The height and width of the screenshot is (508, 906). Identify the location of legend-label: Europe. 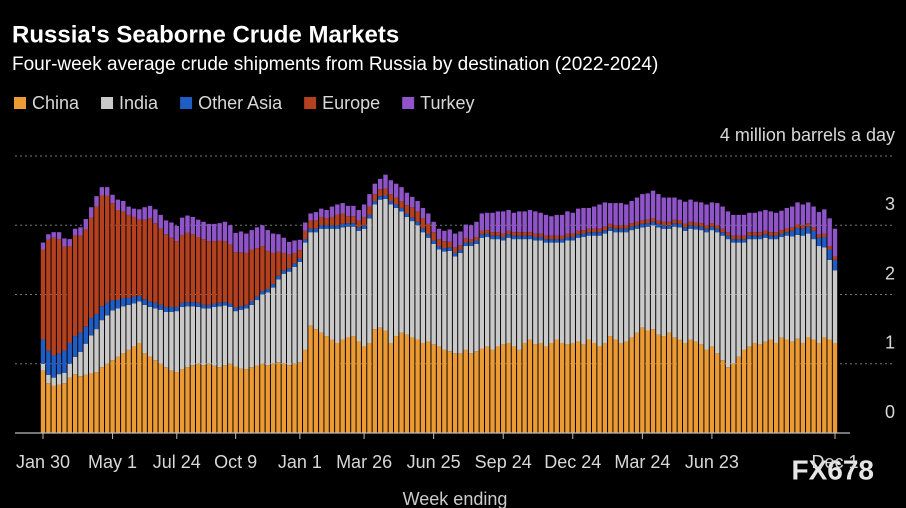
(351, 103).